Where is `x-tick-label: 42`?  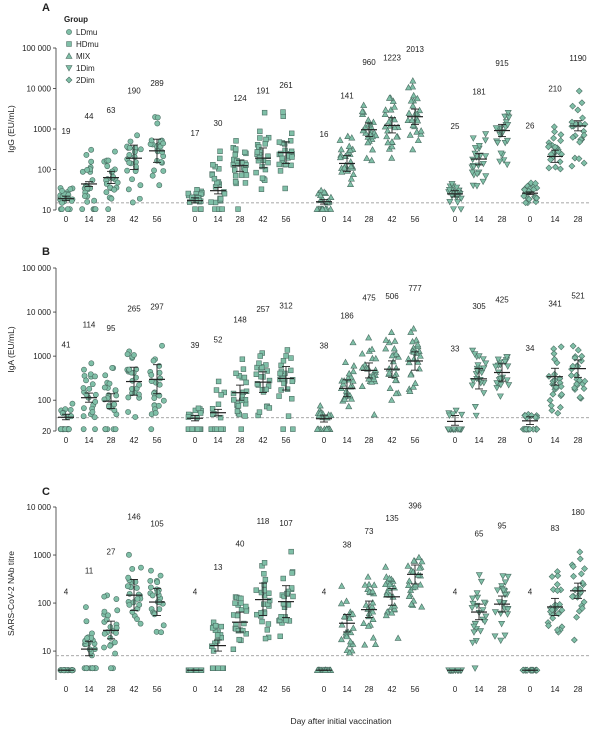
x-tick-label: 42 is located at coordinates (263, 219).